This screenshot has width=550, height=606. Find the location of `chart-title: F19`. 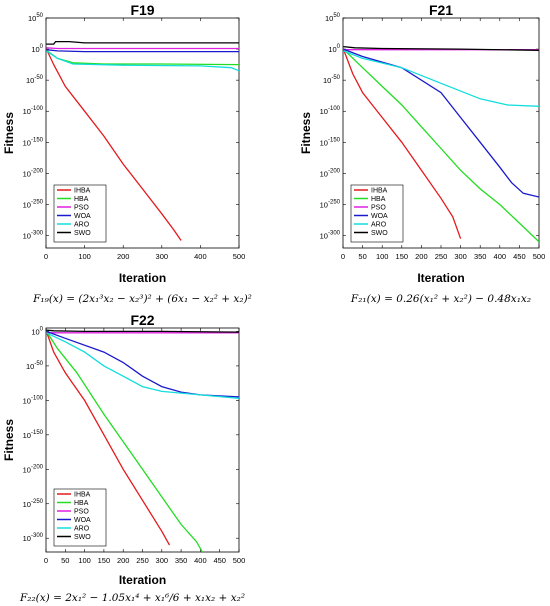

chart-title: F19 is located at coordinates (142, 10).